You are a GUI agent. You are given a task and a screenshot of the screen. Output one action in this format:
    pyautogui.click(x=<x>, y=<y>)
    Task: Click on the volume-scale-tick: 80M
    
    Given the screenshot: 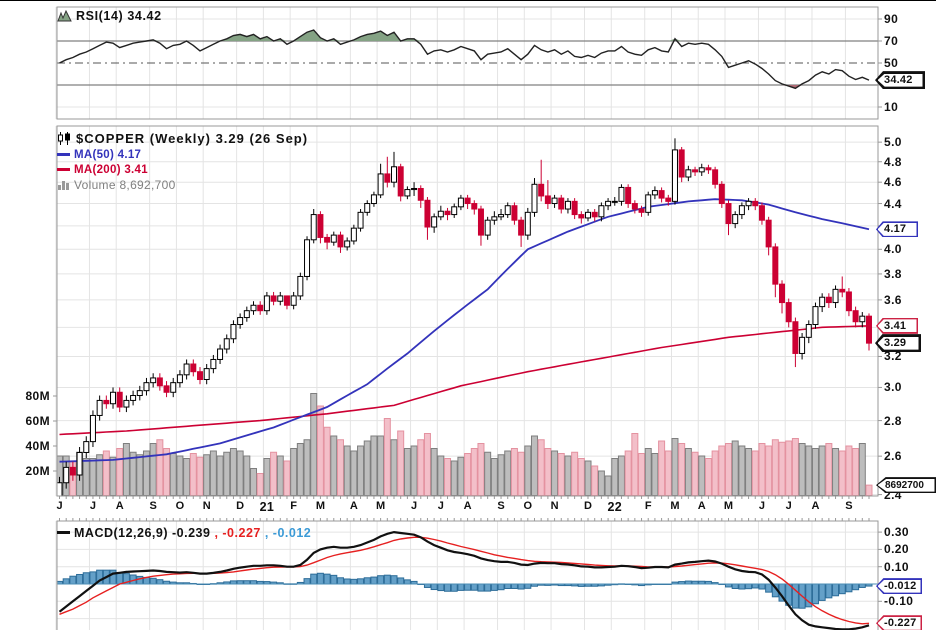 What is the action you would take?
    pyautogui.click(x=37, y=396)
    